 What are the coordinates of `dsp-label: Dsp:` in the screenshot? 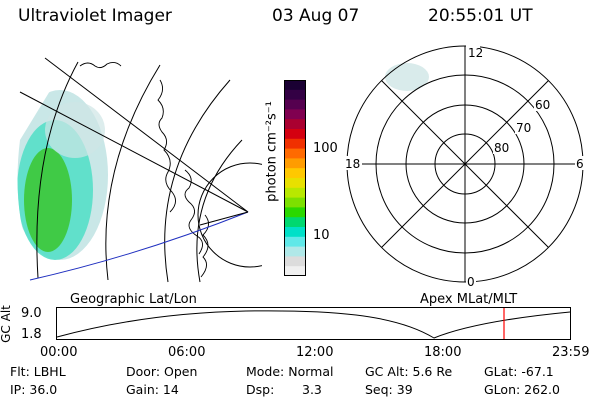 It's located at (260, 389).